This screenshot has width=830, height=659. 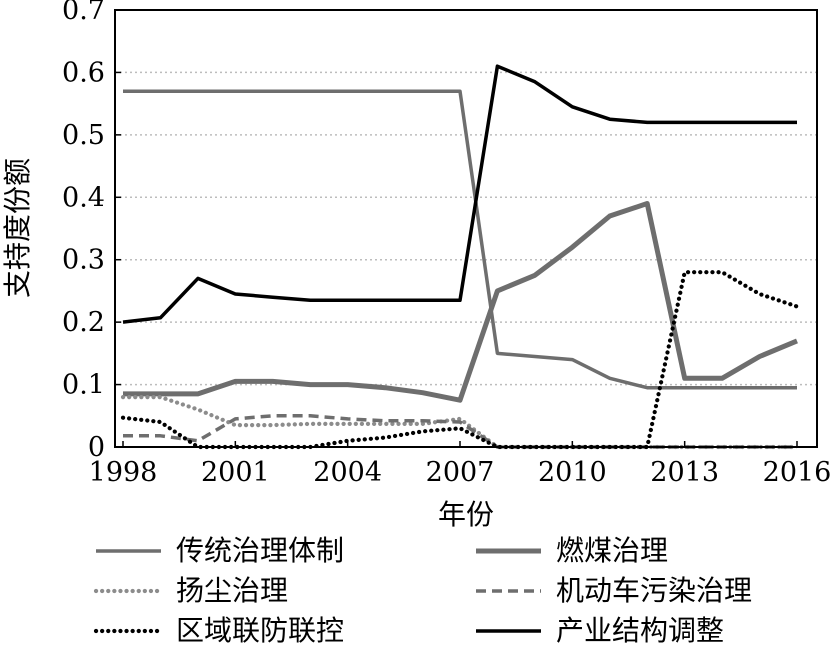 I want to click on legend-item: 产业结构调整, so click(x=600, y=630).